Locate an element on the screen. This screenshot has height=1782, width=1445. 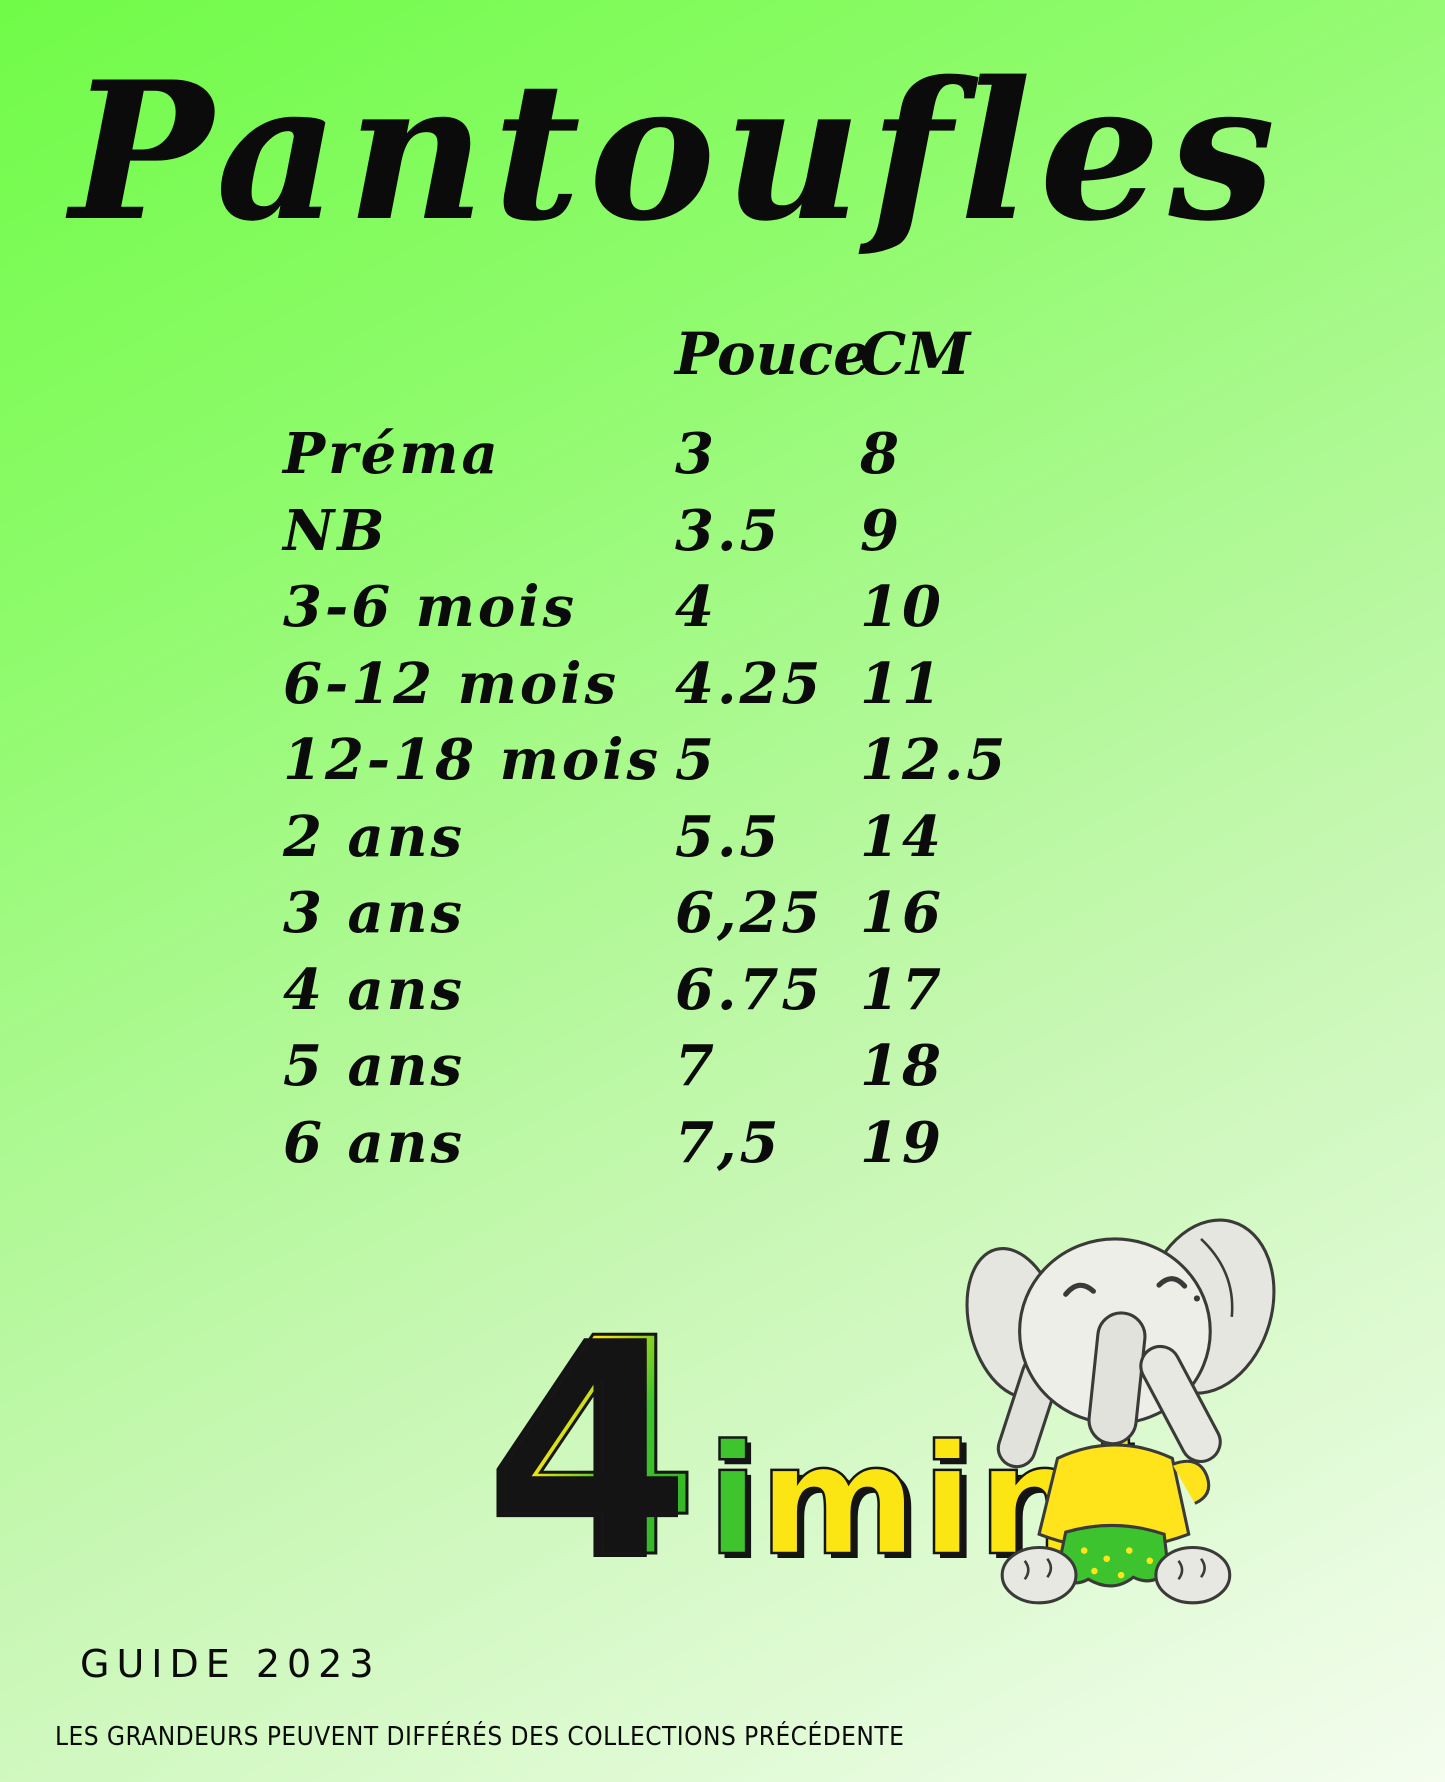
size-label: 4 ans is located at coordinates (374, 989).